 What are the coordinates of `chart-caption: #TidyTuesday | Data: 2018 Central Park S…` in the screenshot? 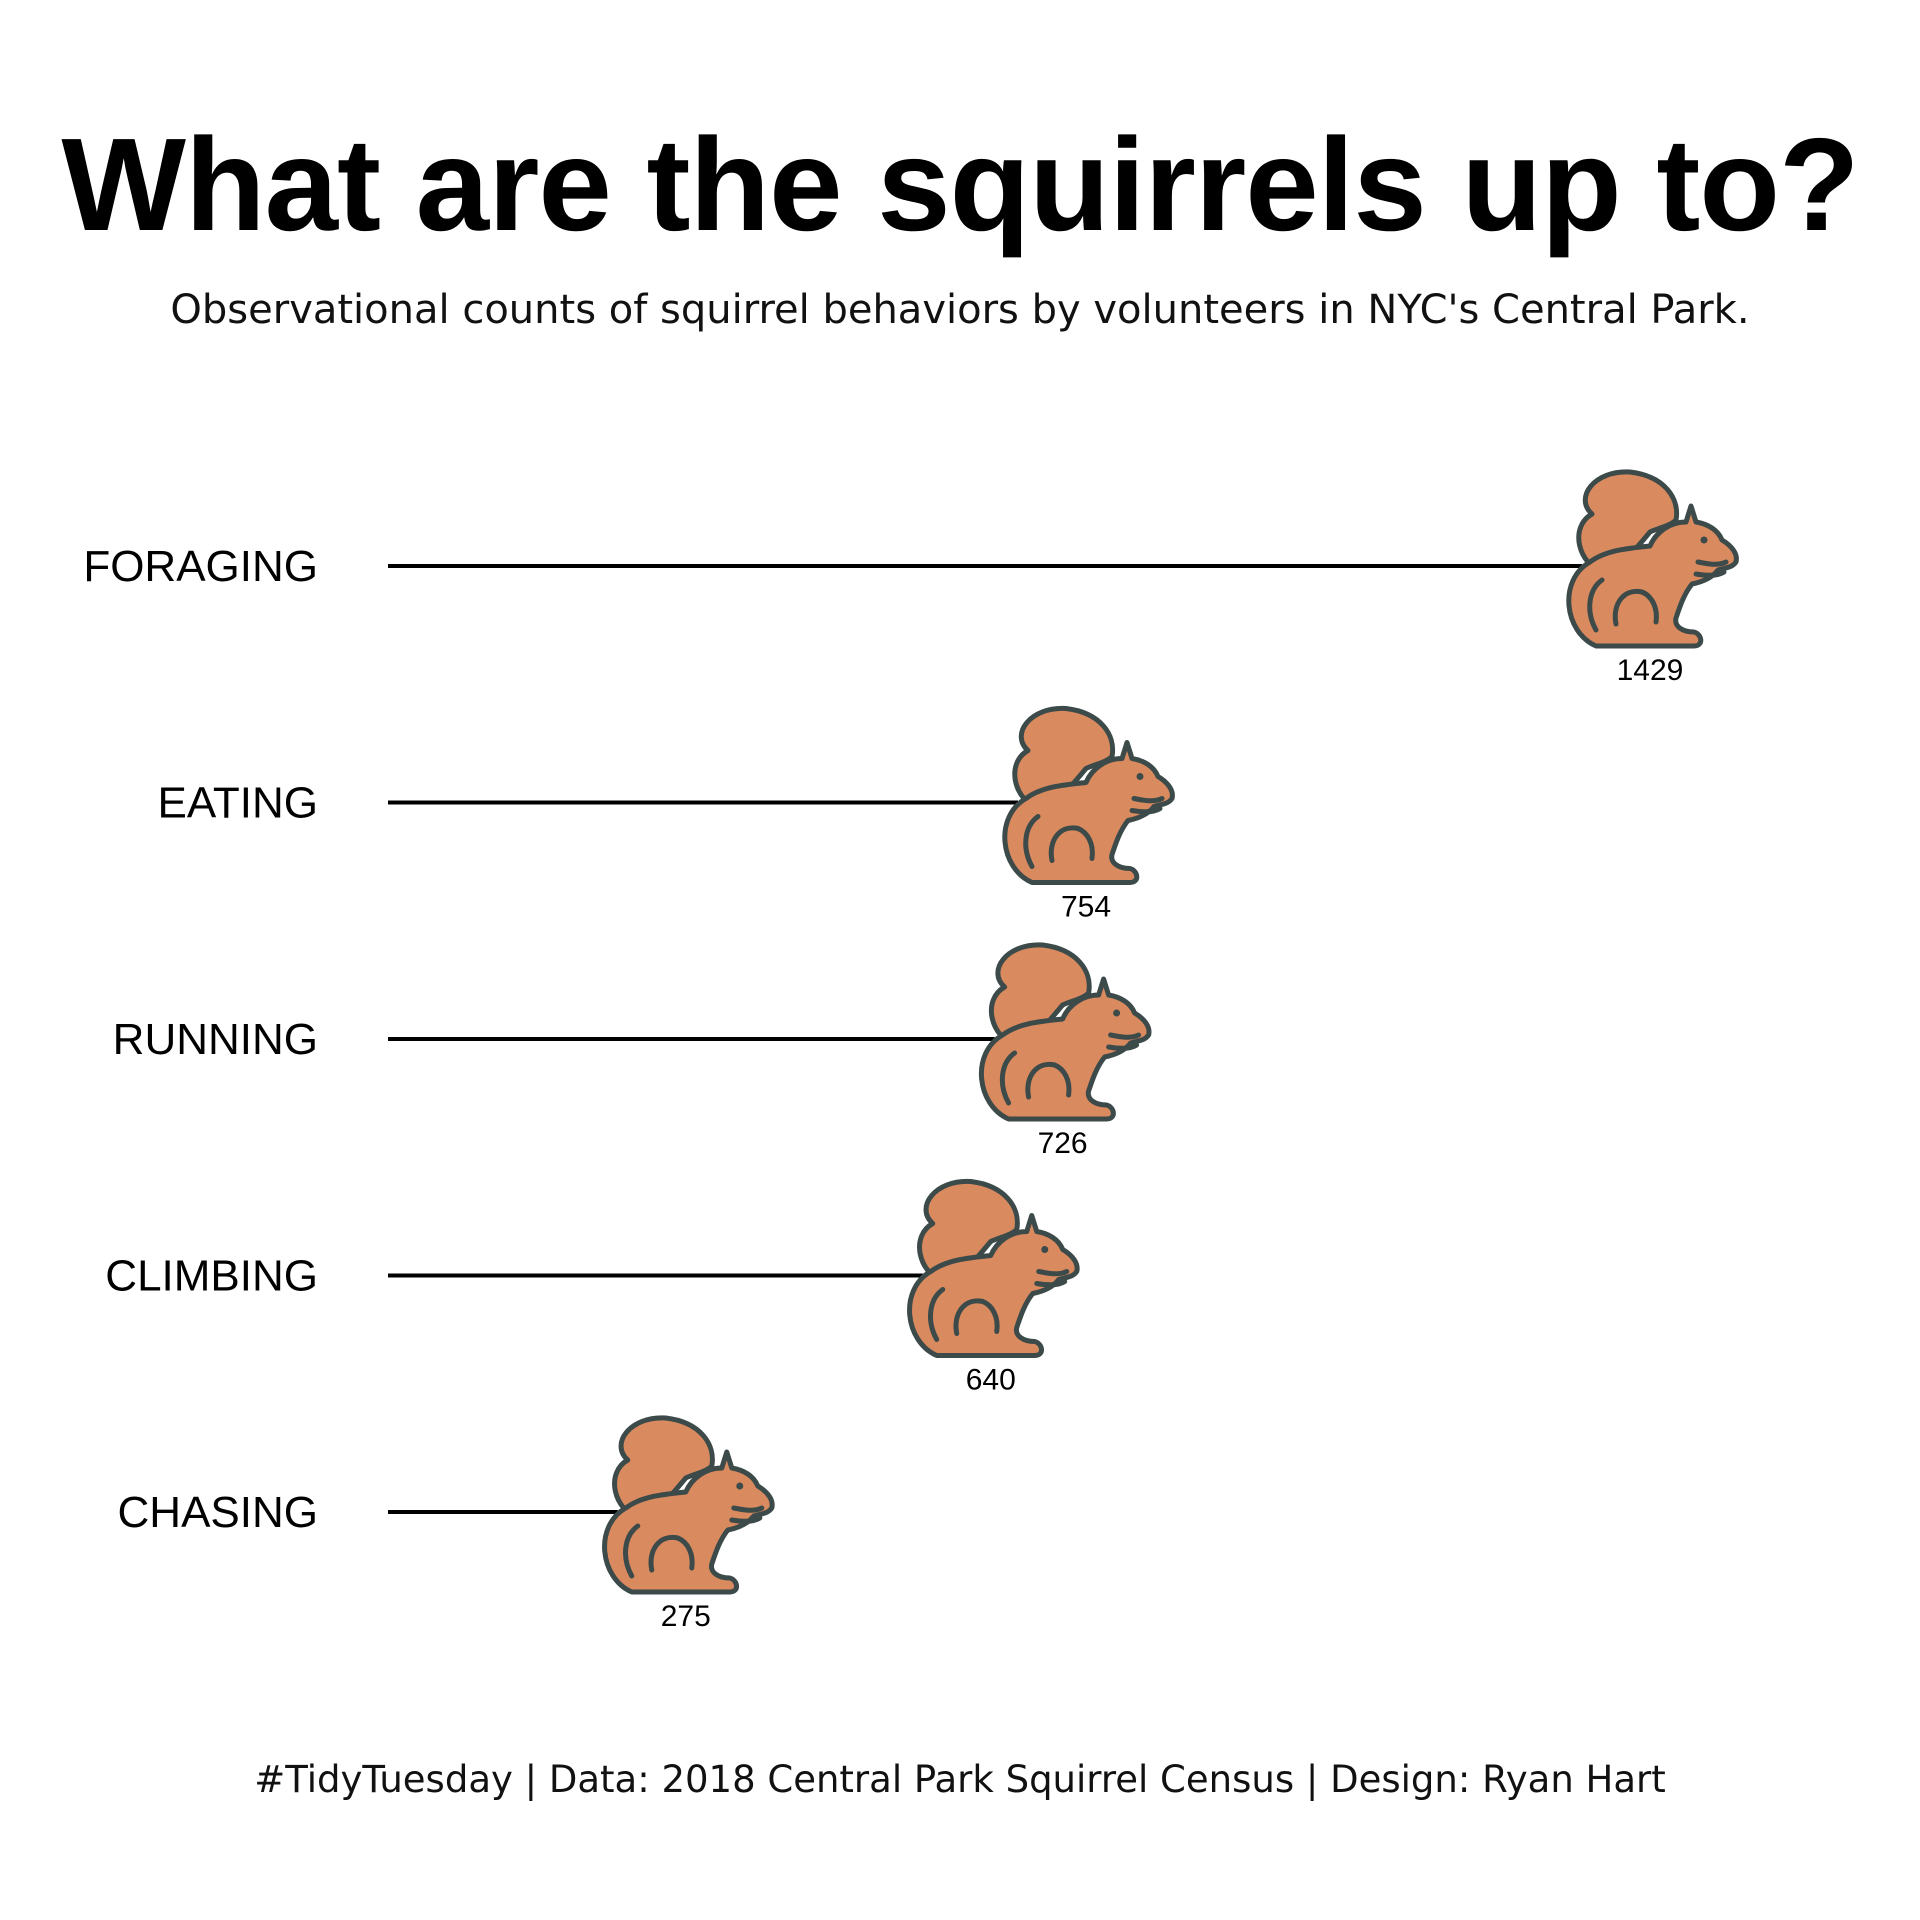 It's located at (960, 1779).